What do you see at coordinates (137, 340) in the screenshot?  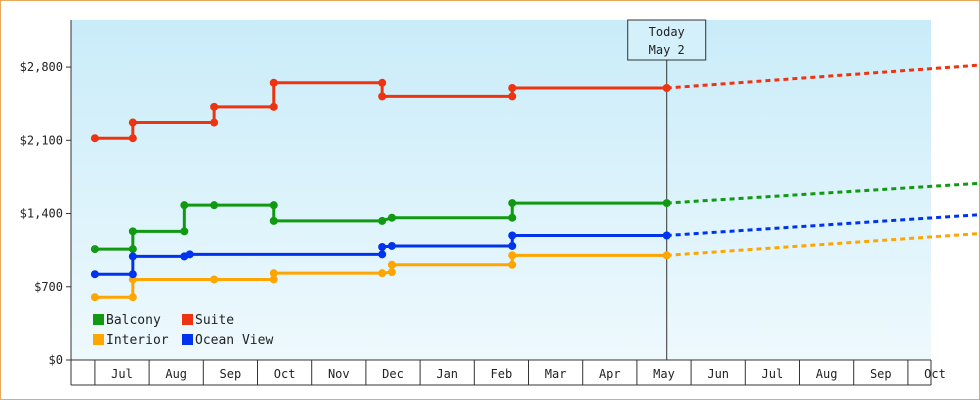 I see `legend-label: Interior` at bounding box center [137, 340].